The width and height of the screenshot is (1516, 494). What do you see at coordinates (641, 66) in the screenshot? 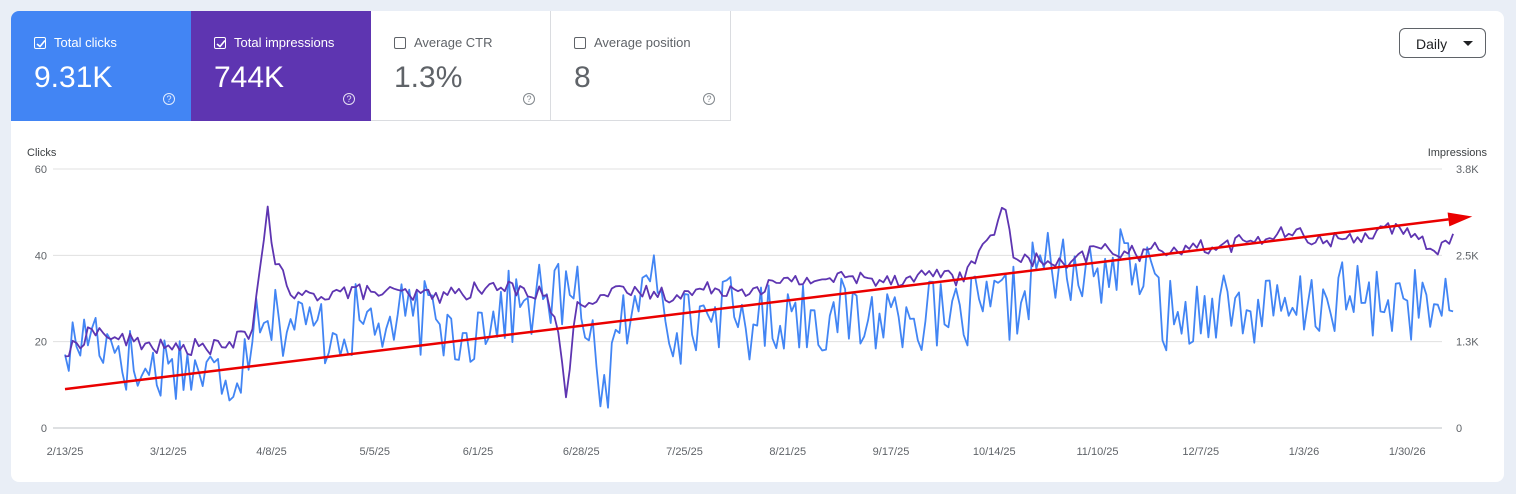
I see `average-position-card: Average position 8 ?` at bounding box center [641, 66].